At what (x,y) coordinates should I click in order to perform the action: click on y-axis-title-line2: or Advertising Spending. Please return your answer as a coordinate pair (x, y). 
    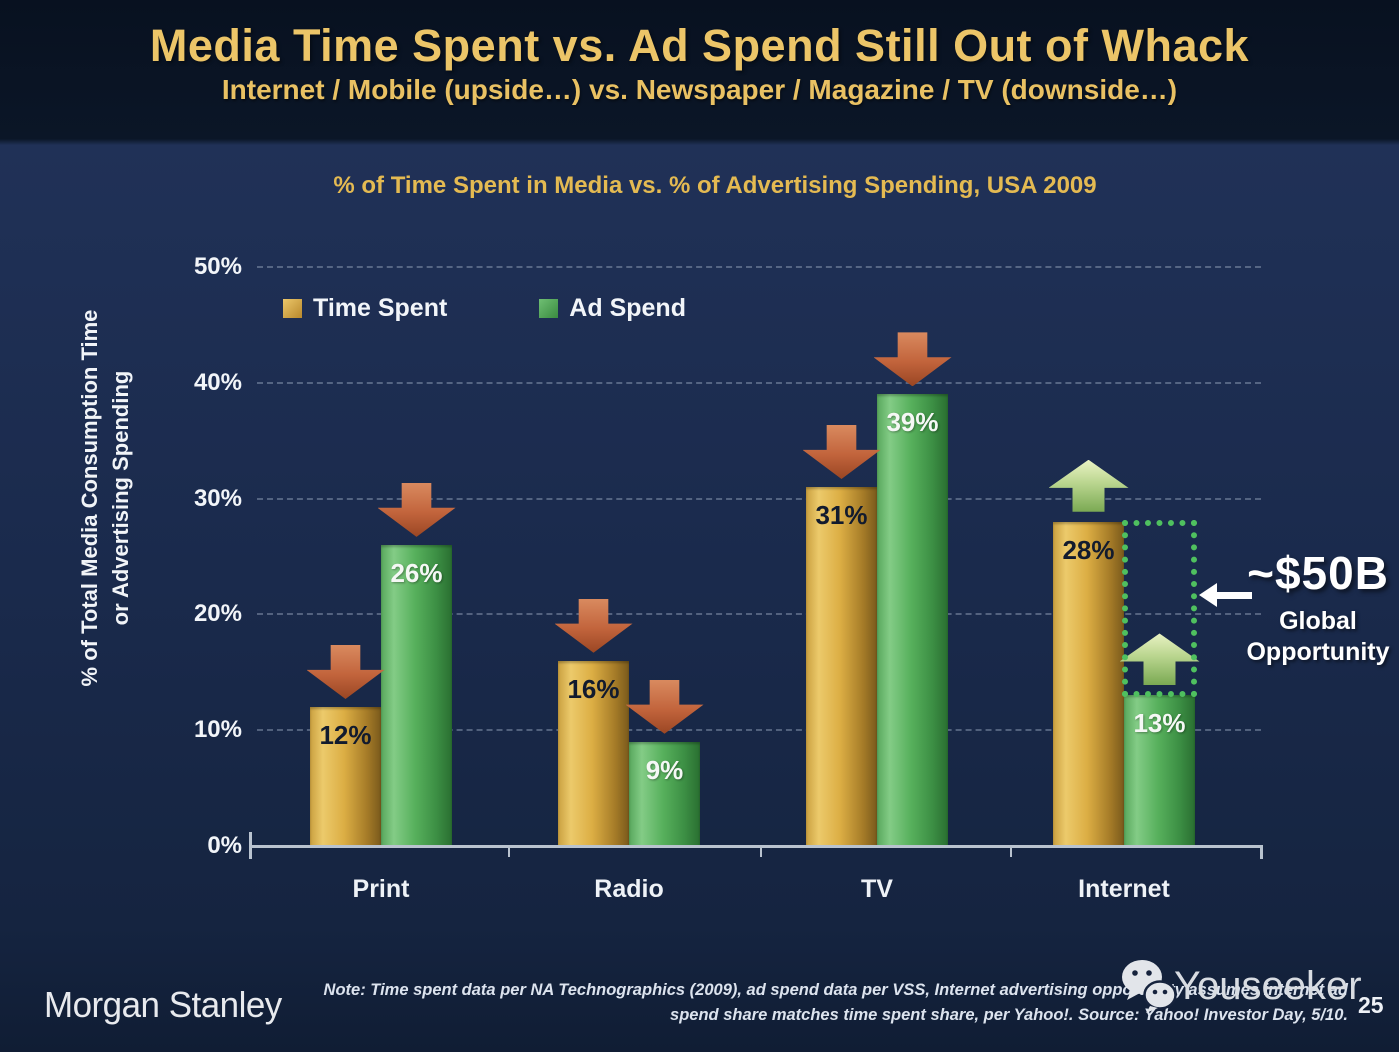
    Looking at the image, I should click on (120, 498).